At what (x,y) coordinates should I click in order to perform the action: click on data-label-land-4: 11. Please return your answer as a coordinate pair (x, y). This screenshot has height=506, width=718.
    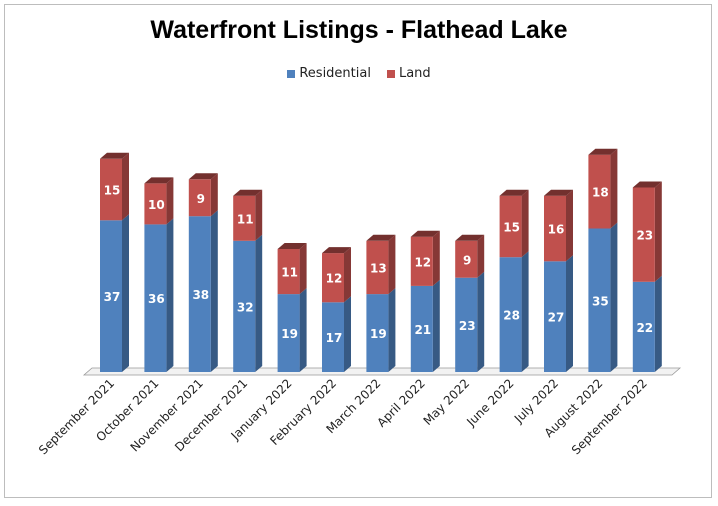
    Looking at the image, I should click on (289, 273).